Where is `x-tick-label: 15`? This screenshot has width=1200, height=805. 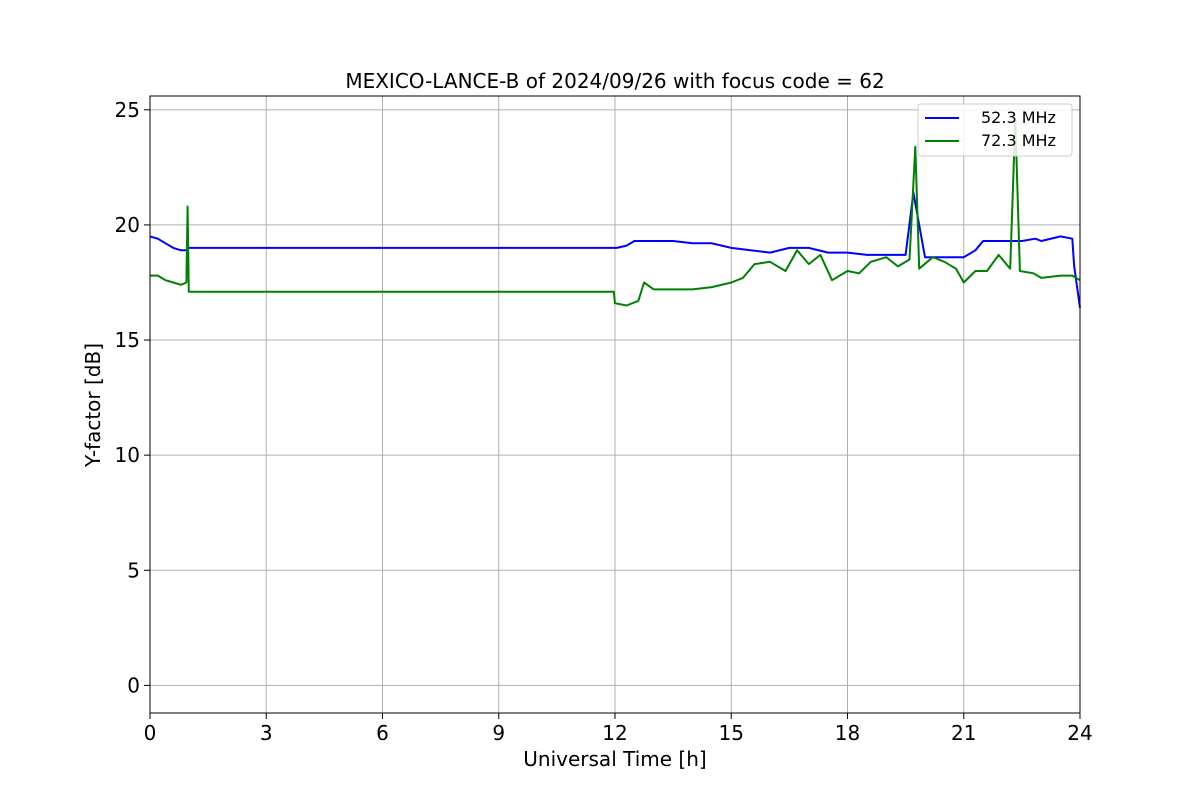 x-tick-label: 15 is located at coordinates (731, 733).